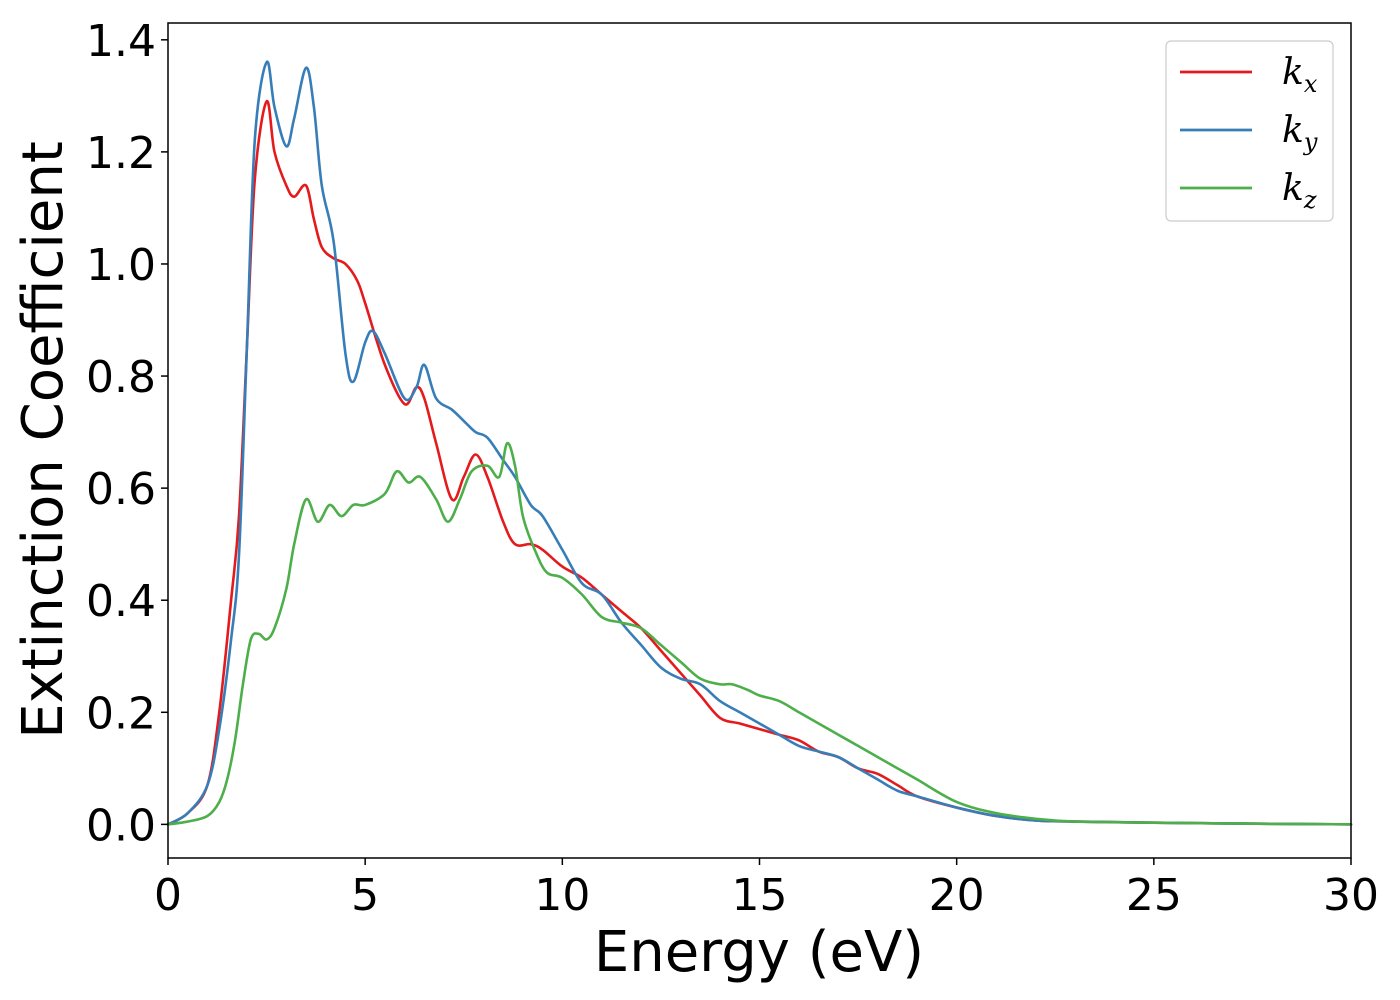 The image size is (1400, 1000). Describe the element at coordinates (365, 895) in the screenshot. I see `x-tick-label: 5` at that location.